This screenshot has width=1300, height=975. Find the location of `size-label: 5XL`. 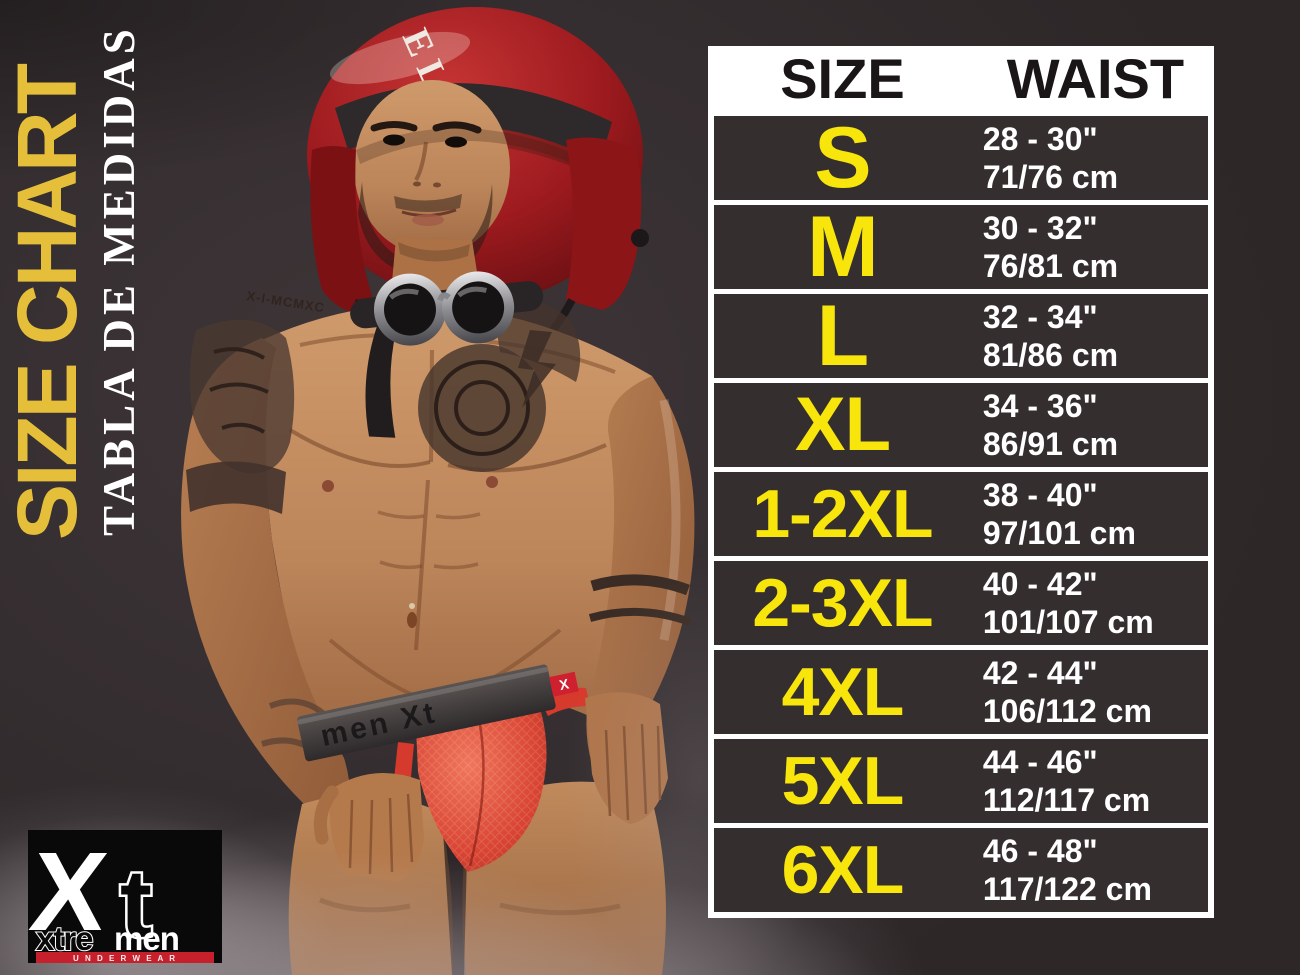

size-label: 5XL is located at coordinates (843, 781).